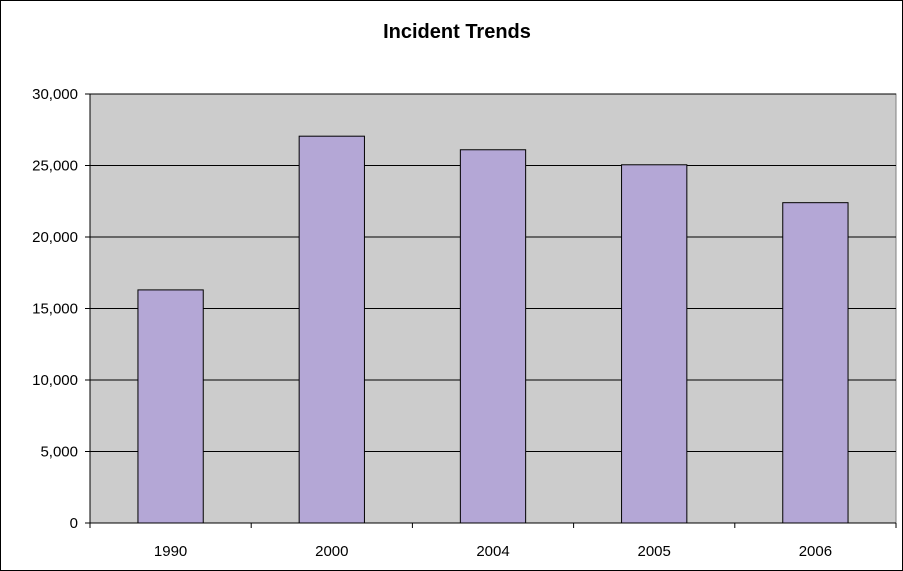 This screenshot has height=571, width=903. I want to click on bar-2006, so click(815, 363).